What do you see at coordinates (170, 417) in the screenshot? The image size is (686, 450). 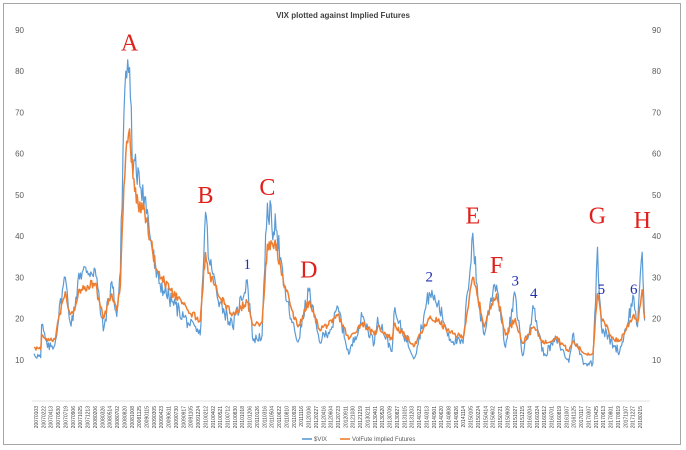 I see `x-tick-label: 20090611` at bounding box center [170, 417].